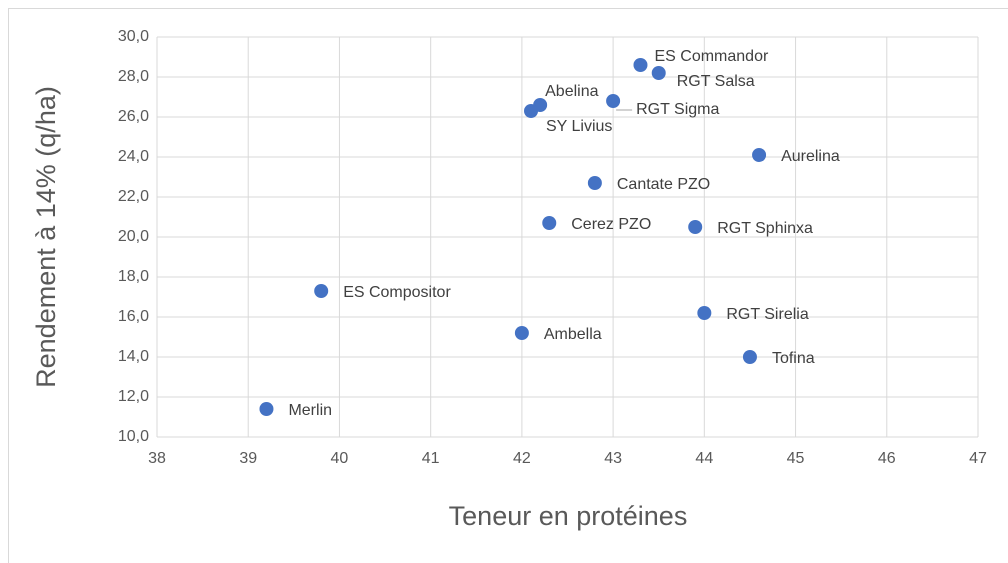 This screenshot has width=1008, height=563. What do you see at coordinates (310, 410) in the screenshot?
I see `point-label: Merlin` at bounding box center [310, 410].